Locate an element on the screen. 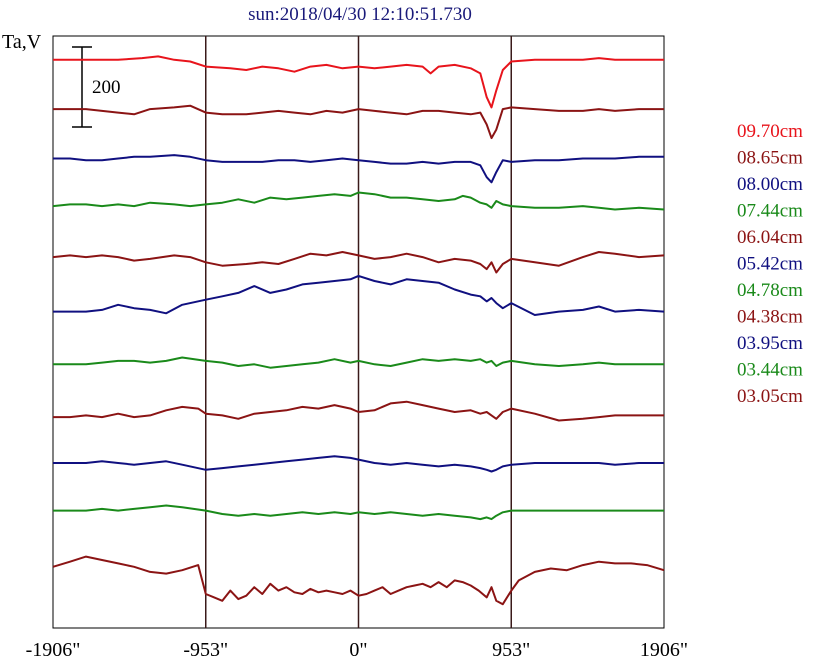  x-tick-label-2: 0" is located at coordinates (358, 650).